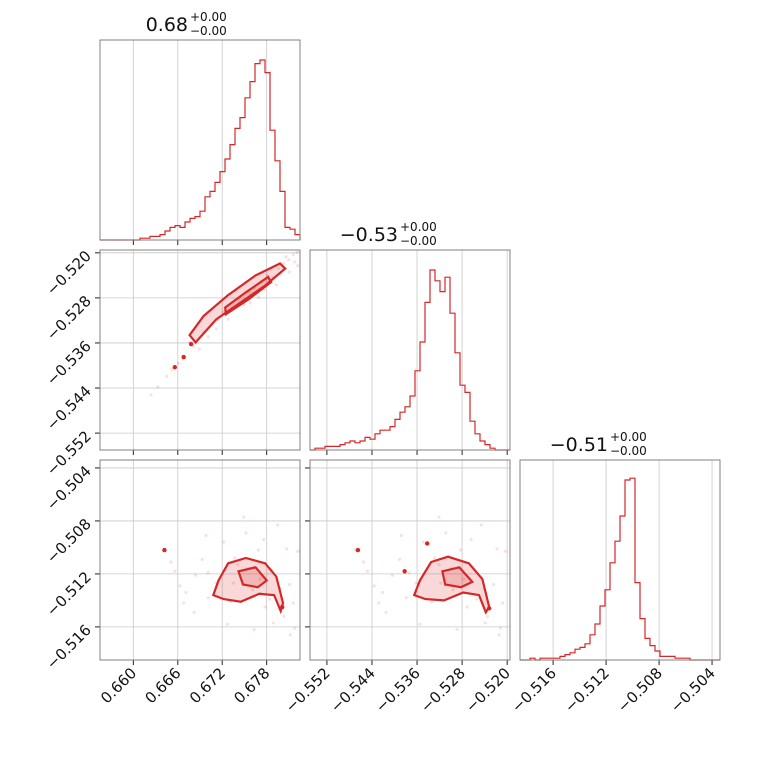 This screenshot has height=760, width=760. What do you see at coordinates (308, 690) in the screenshot?
I see `x-tick-label: −0.552` at bounding box center [308, 690].